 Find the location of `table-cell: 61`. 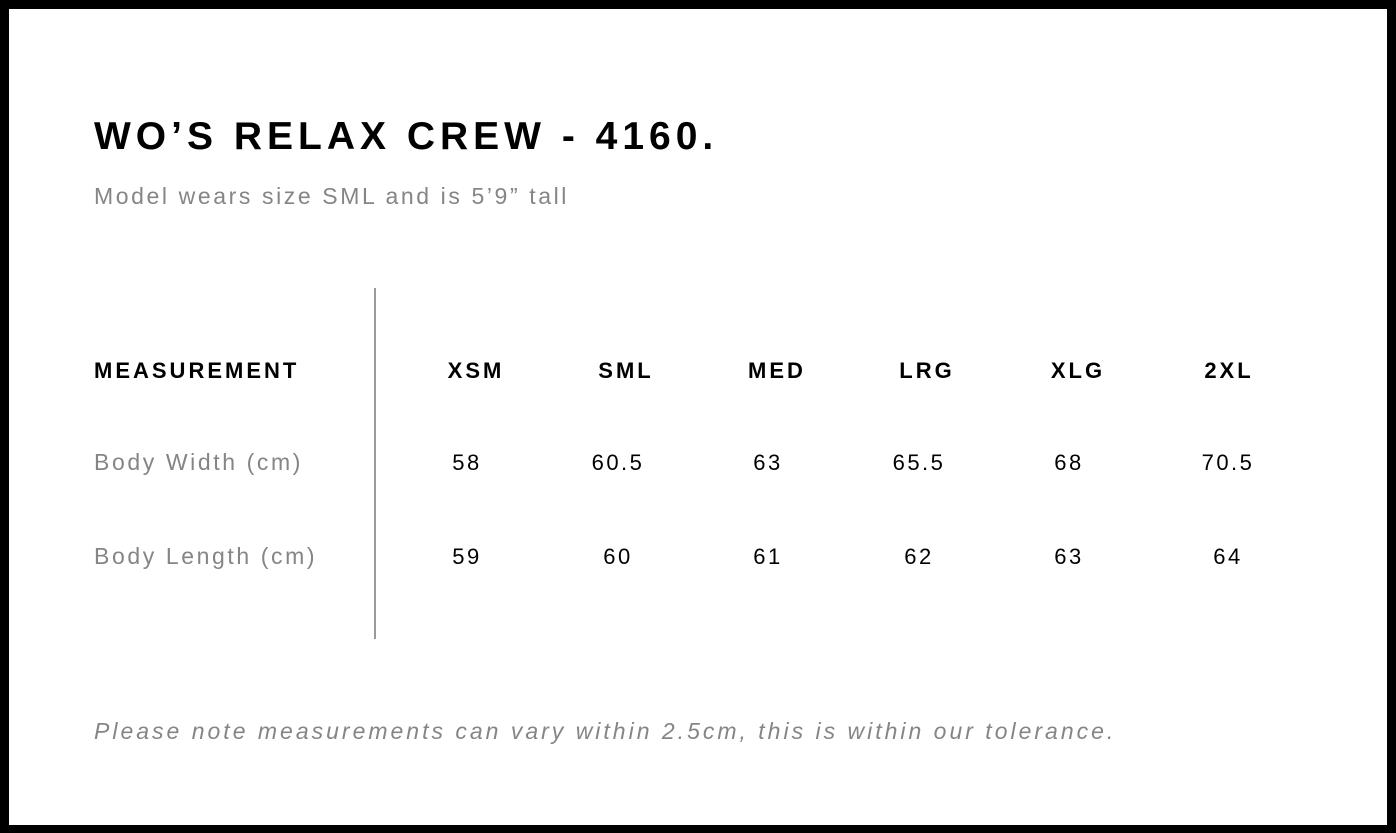

table-cell: 61 is located at coordinates (768, 556).